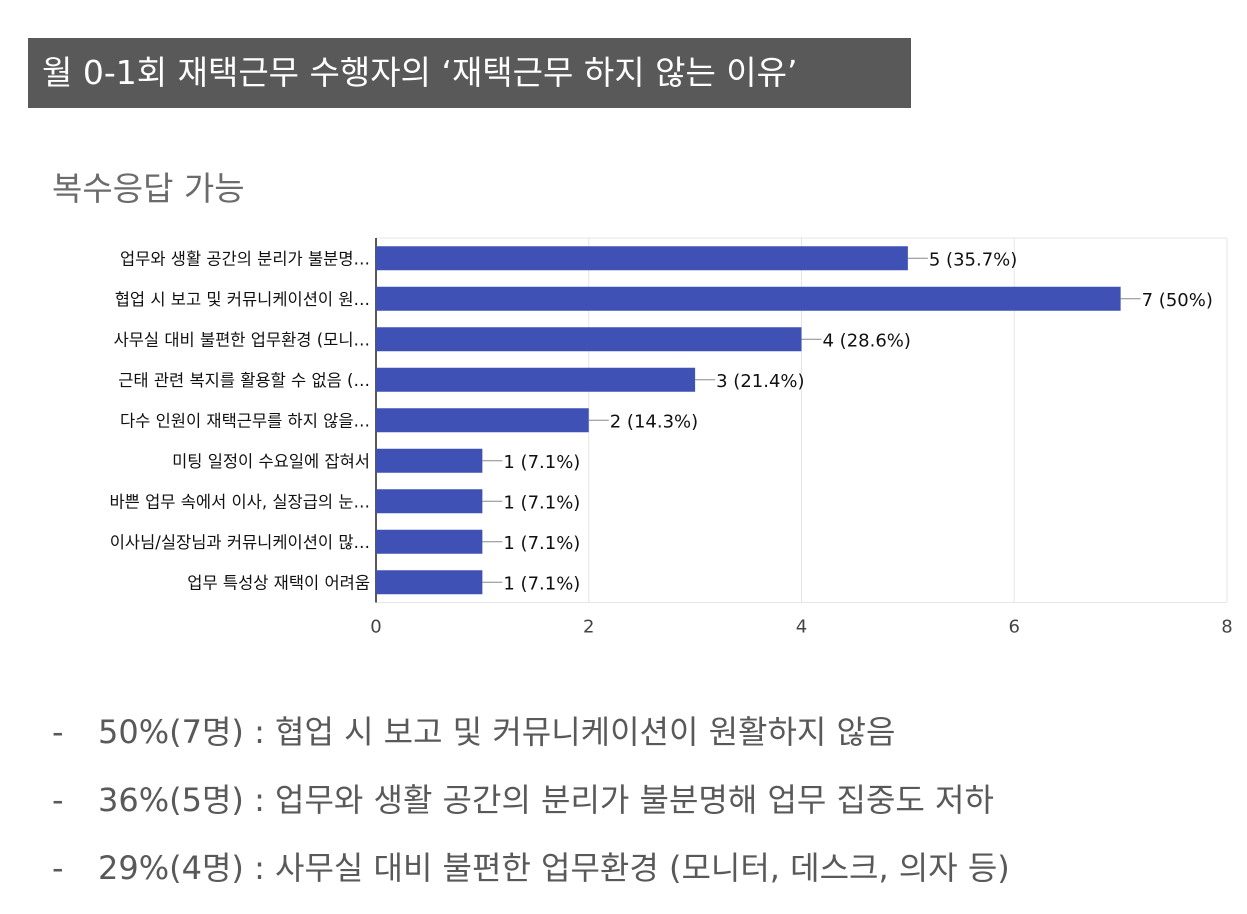 This screenshot has width=1247, height=914. I want to click on summary-note: -36%(5명) : 업무와 생활 공간의 분리가 불분명해 업무 집중도 저하, so click(523, 800).